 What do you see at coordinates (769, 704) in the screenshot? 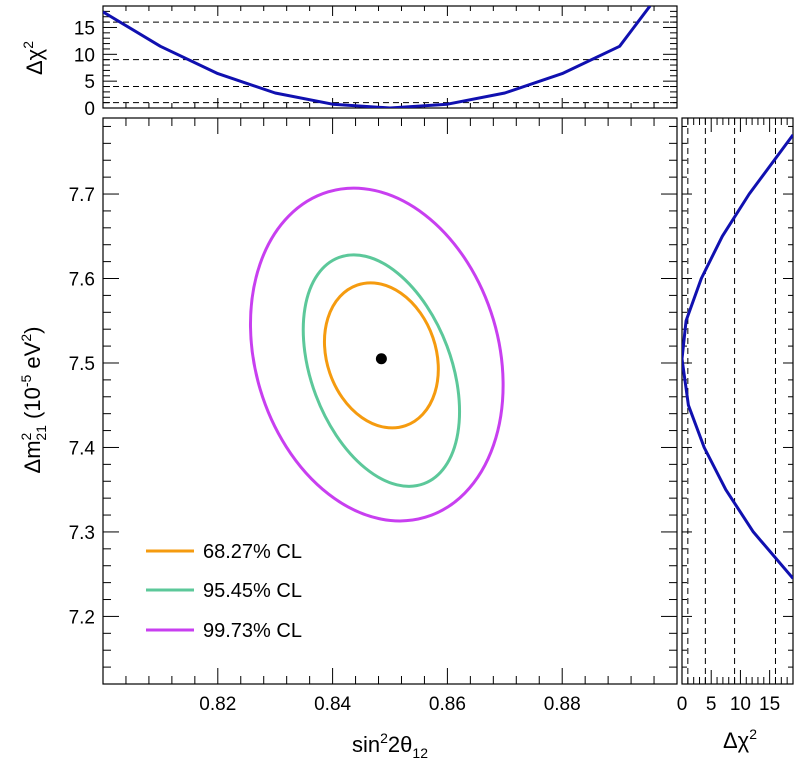
I see `right-x-tick-label: 15` at bounding box center [769, 704].